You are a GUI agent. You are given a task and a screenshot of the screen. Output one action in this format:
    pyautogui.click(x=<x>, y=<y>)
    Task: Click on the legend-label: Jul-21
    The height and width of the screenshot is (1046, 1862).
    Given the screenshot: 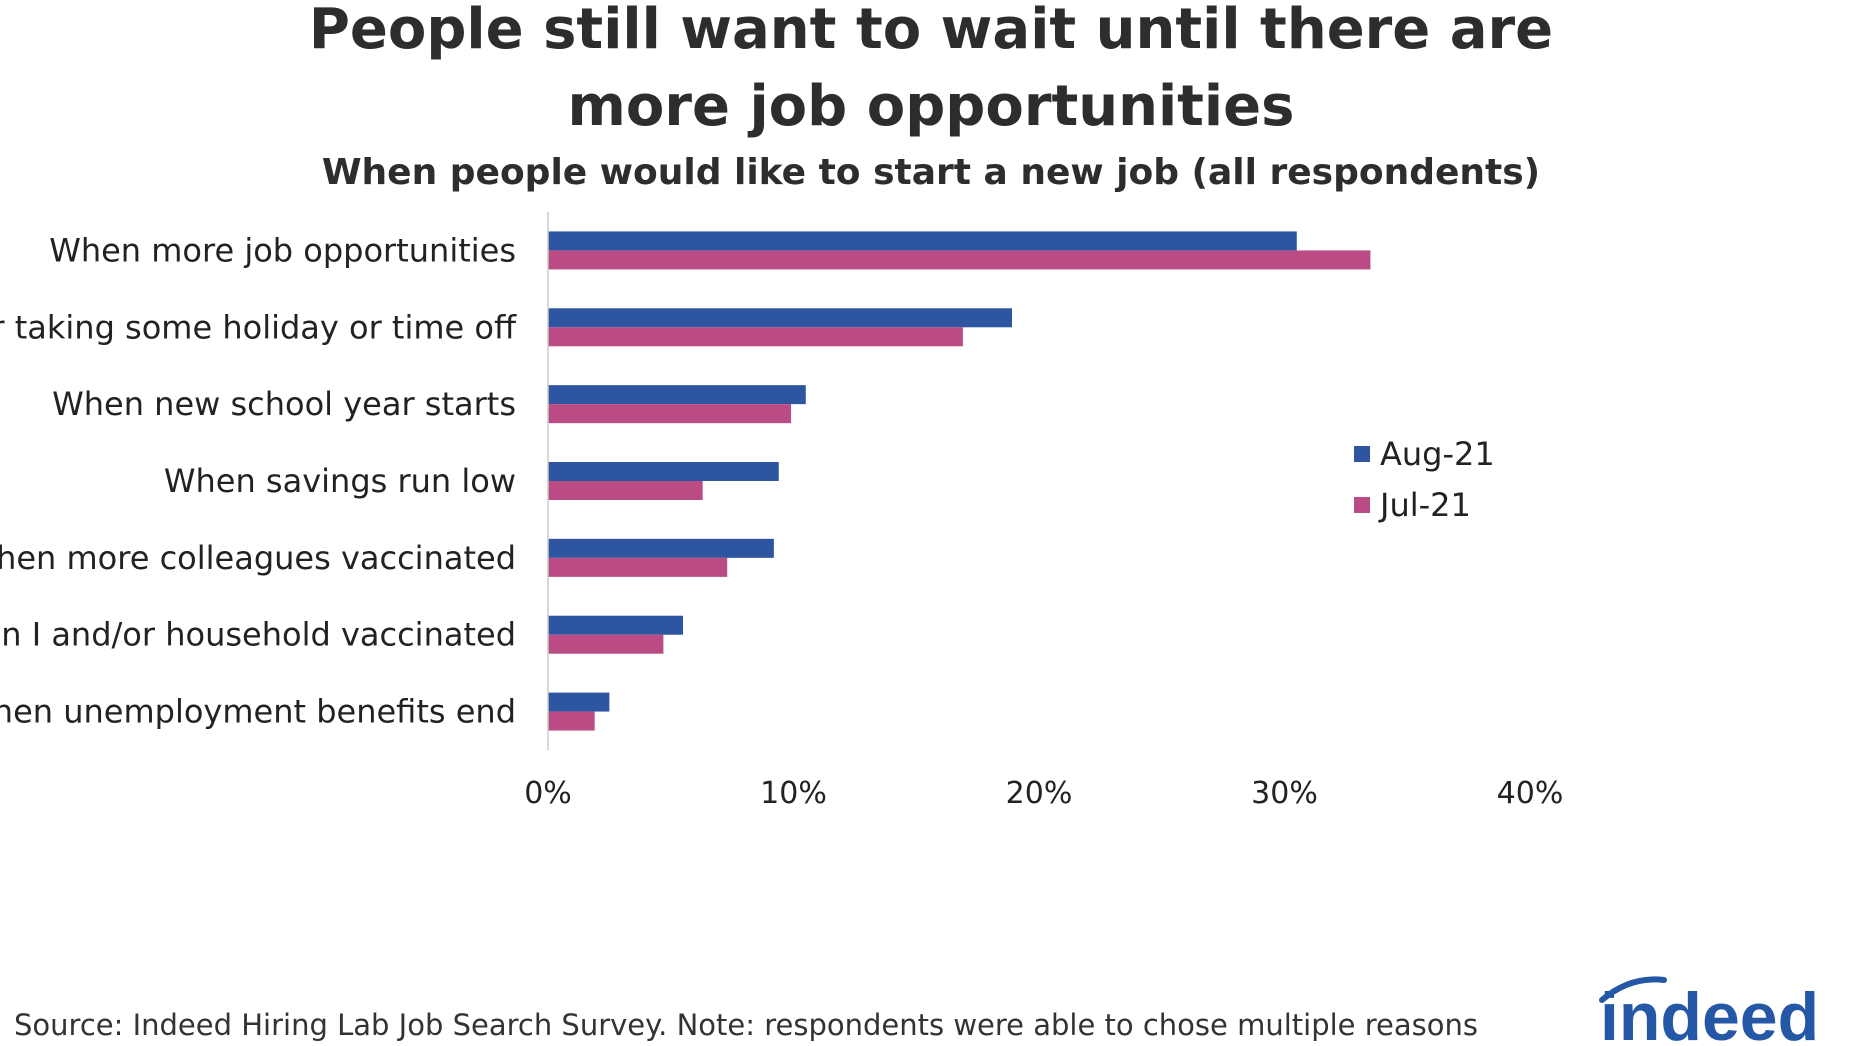 What is the action you would take?
    pyautogui.click(x=1424, y=505)
    